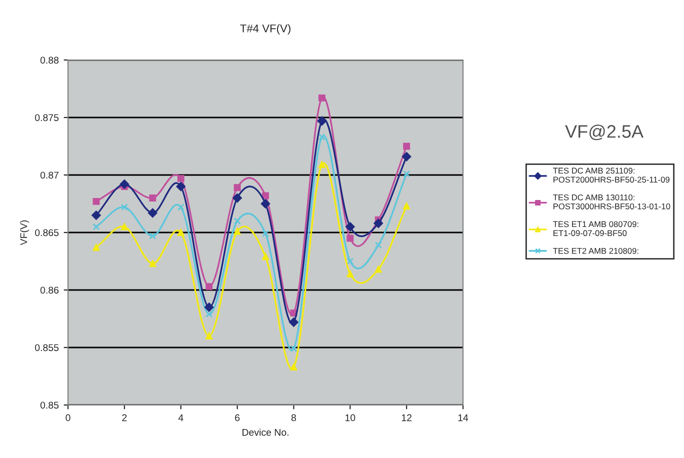 The width and height of the screenshot is (684, 458). Describe the element at coordinates (25, 233) in the screenshot. I see `y-axis-title: VF(V)` at that location.